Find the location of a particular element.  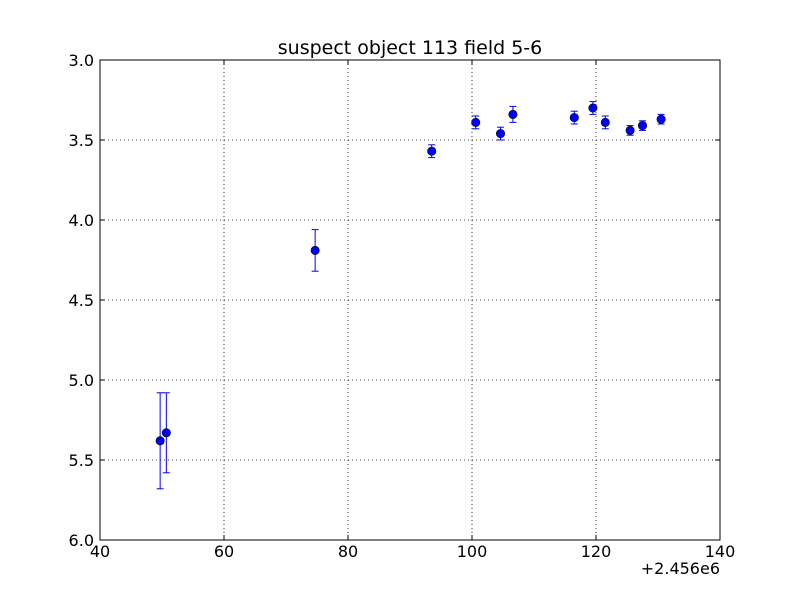

x-tick-label: 60 is located at coordinates (224, 551).